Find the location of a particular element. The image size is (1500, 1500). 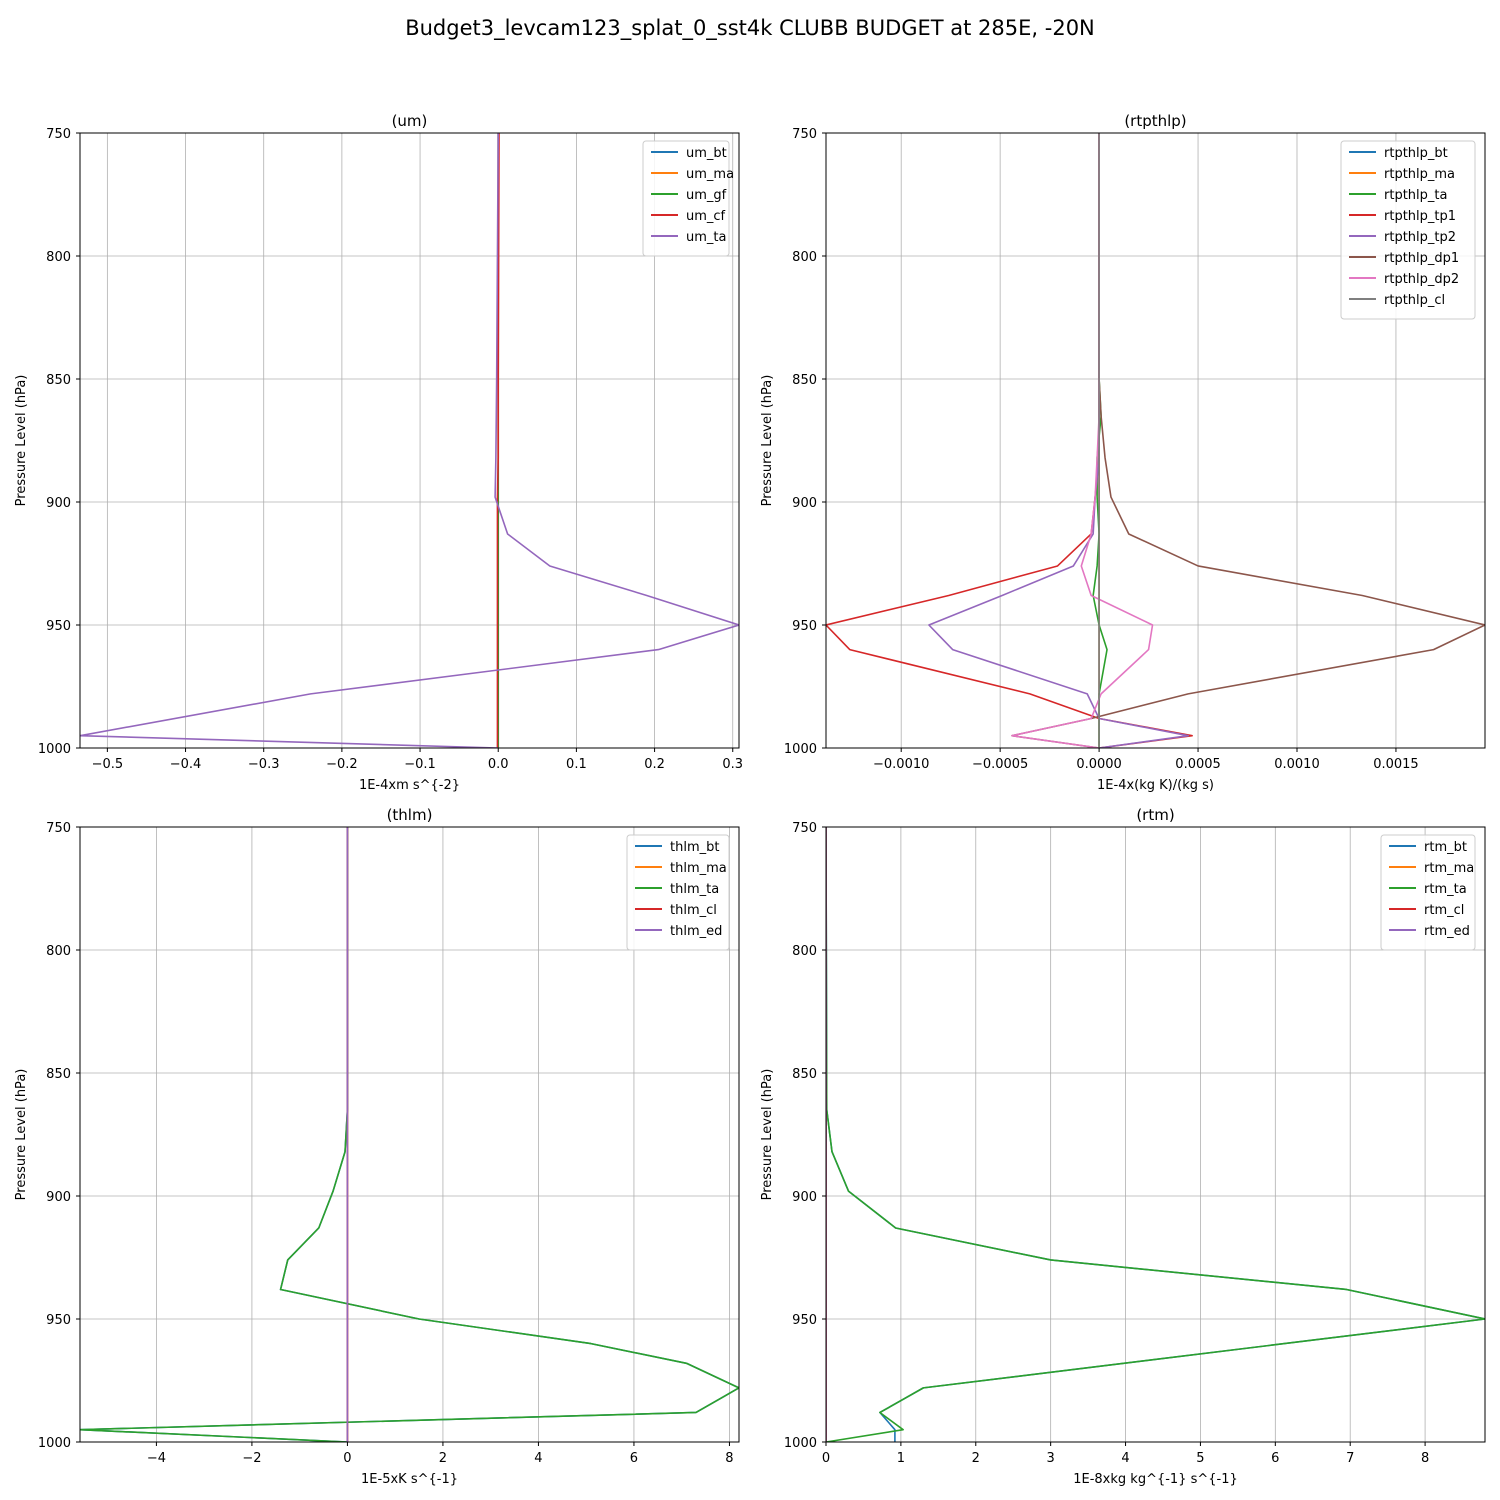

x-tick-label: 4 is located at coordinates (538, 1458).